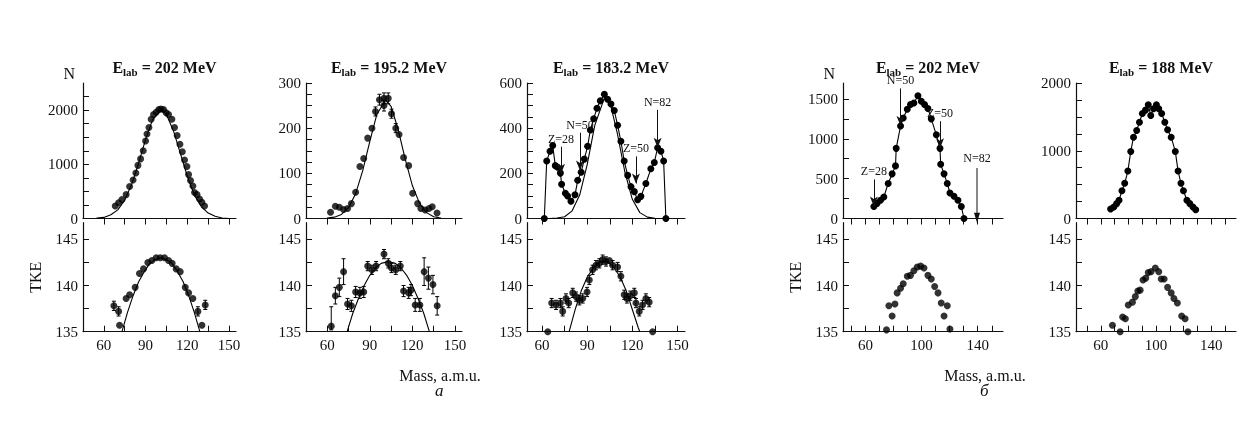  What do you see at coordinates (823, 98) in the screenshot?
I see `y-tick-label: 1500` at bounding box center [823, 98].